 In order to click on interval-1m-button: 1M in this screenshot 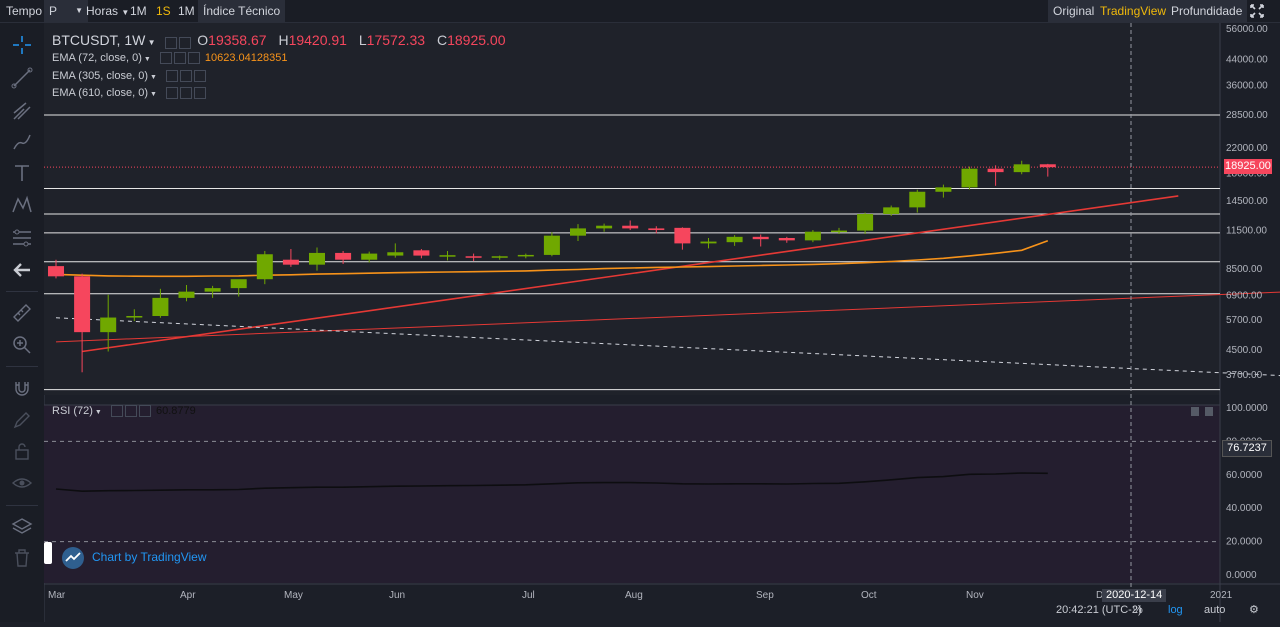, I will do `click(138, 11)`.